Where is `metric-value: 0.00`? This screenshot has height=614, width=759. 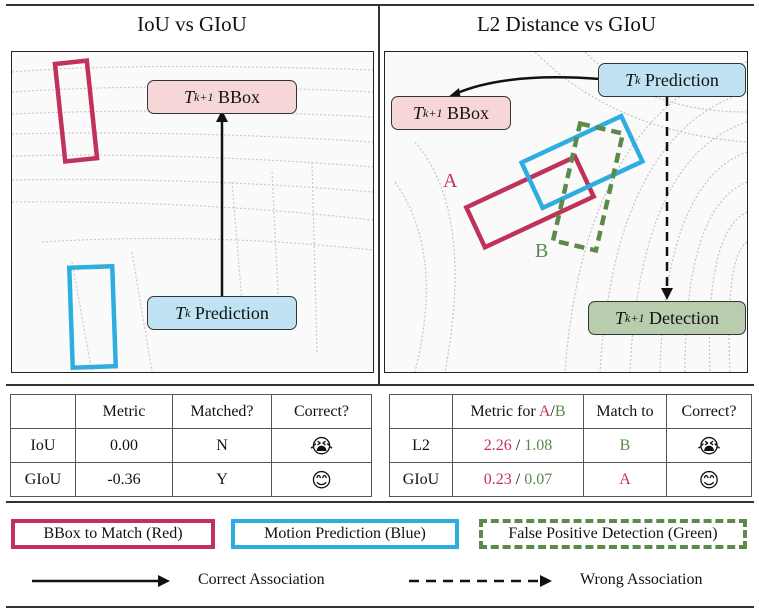
metric-value: 0.00 is located at coordinates (124, 445).